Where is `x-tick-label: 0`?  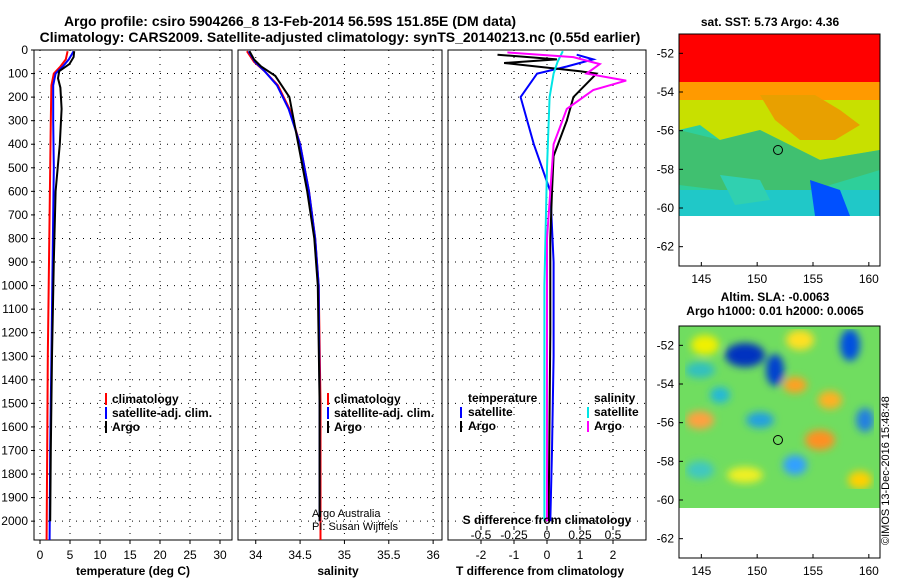
x-tick-label: 0 is located at coordinates (547, 555).